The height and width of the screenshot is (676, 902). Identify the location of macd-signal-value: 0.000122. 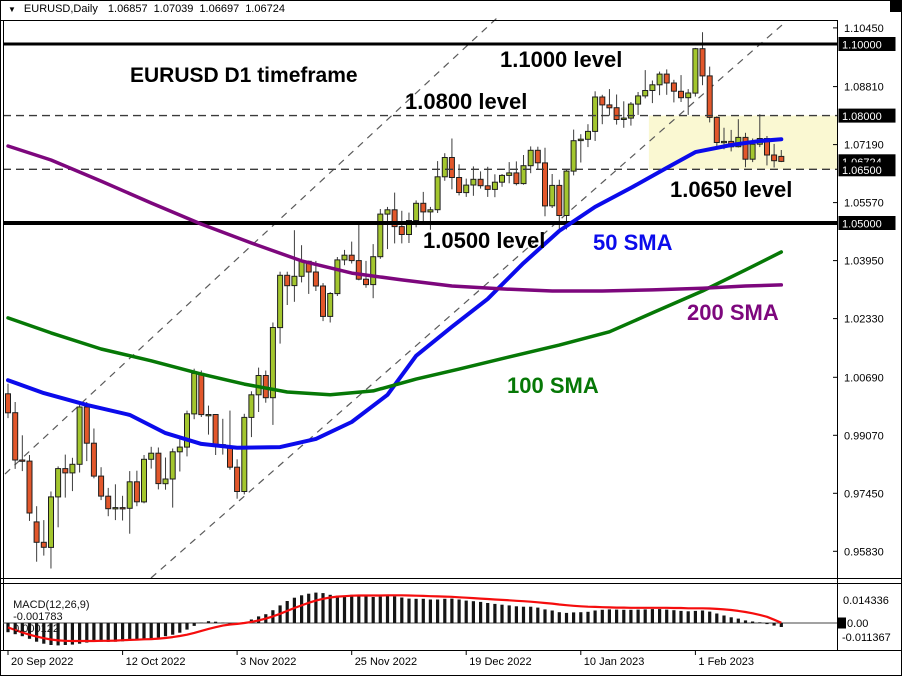
(36, 629).